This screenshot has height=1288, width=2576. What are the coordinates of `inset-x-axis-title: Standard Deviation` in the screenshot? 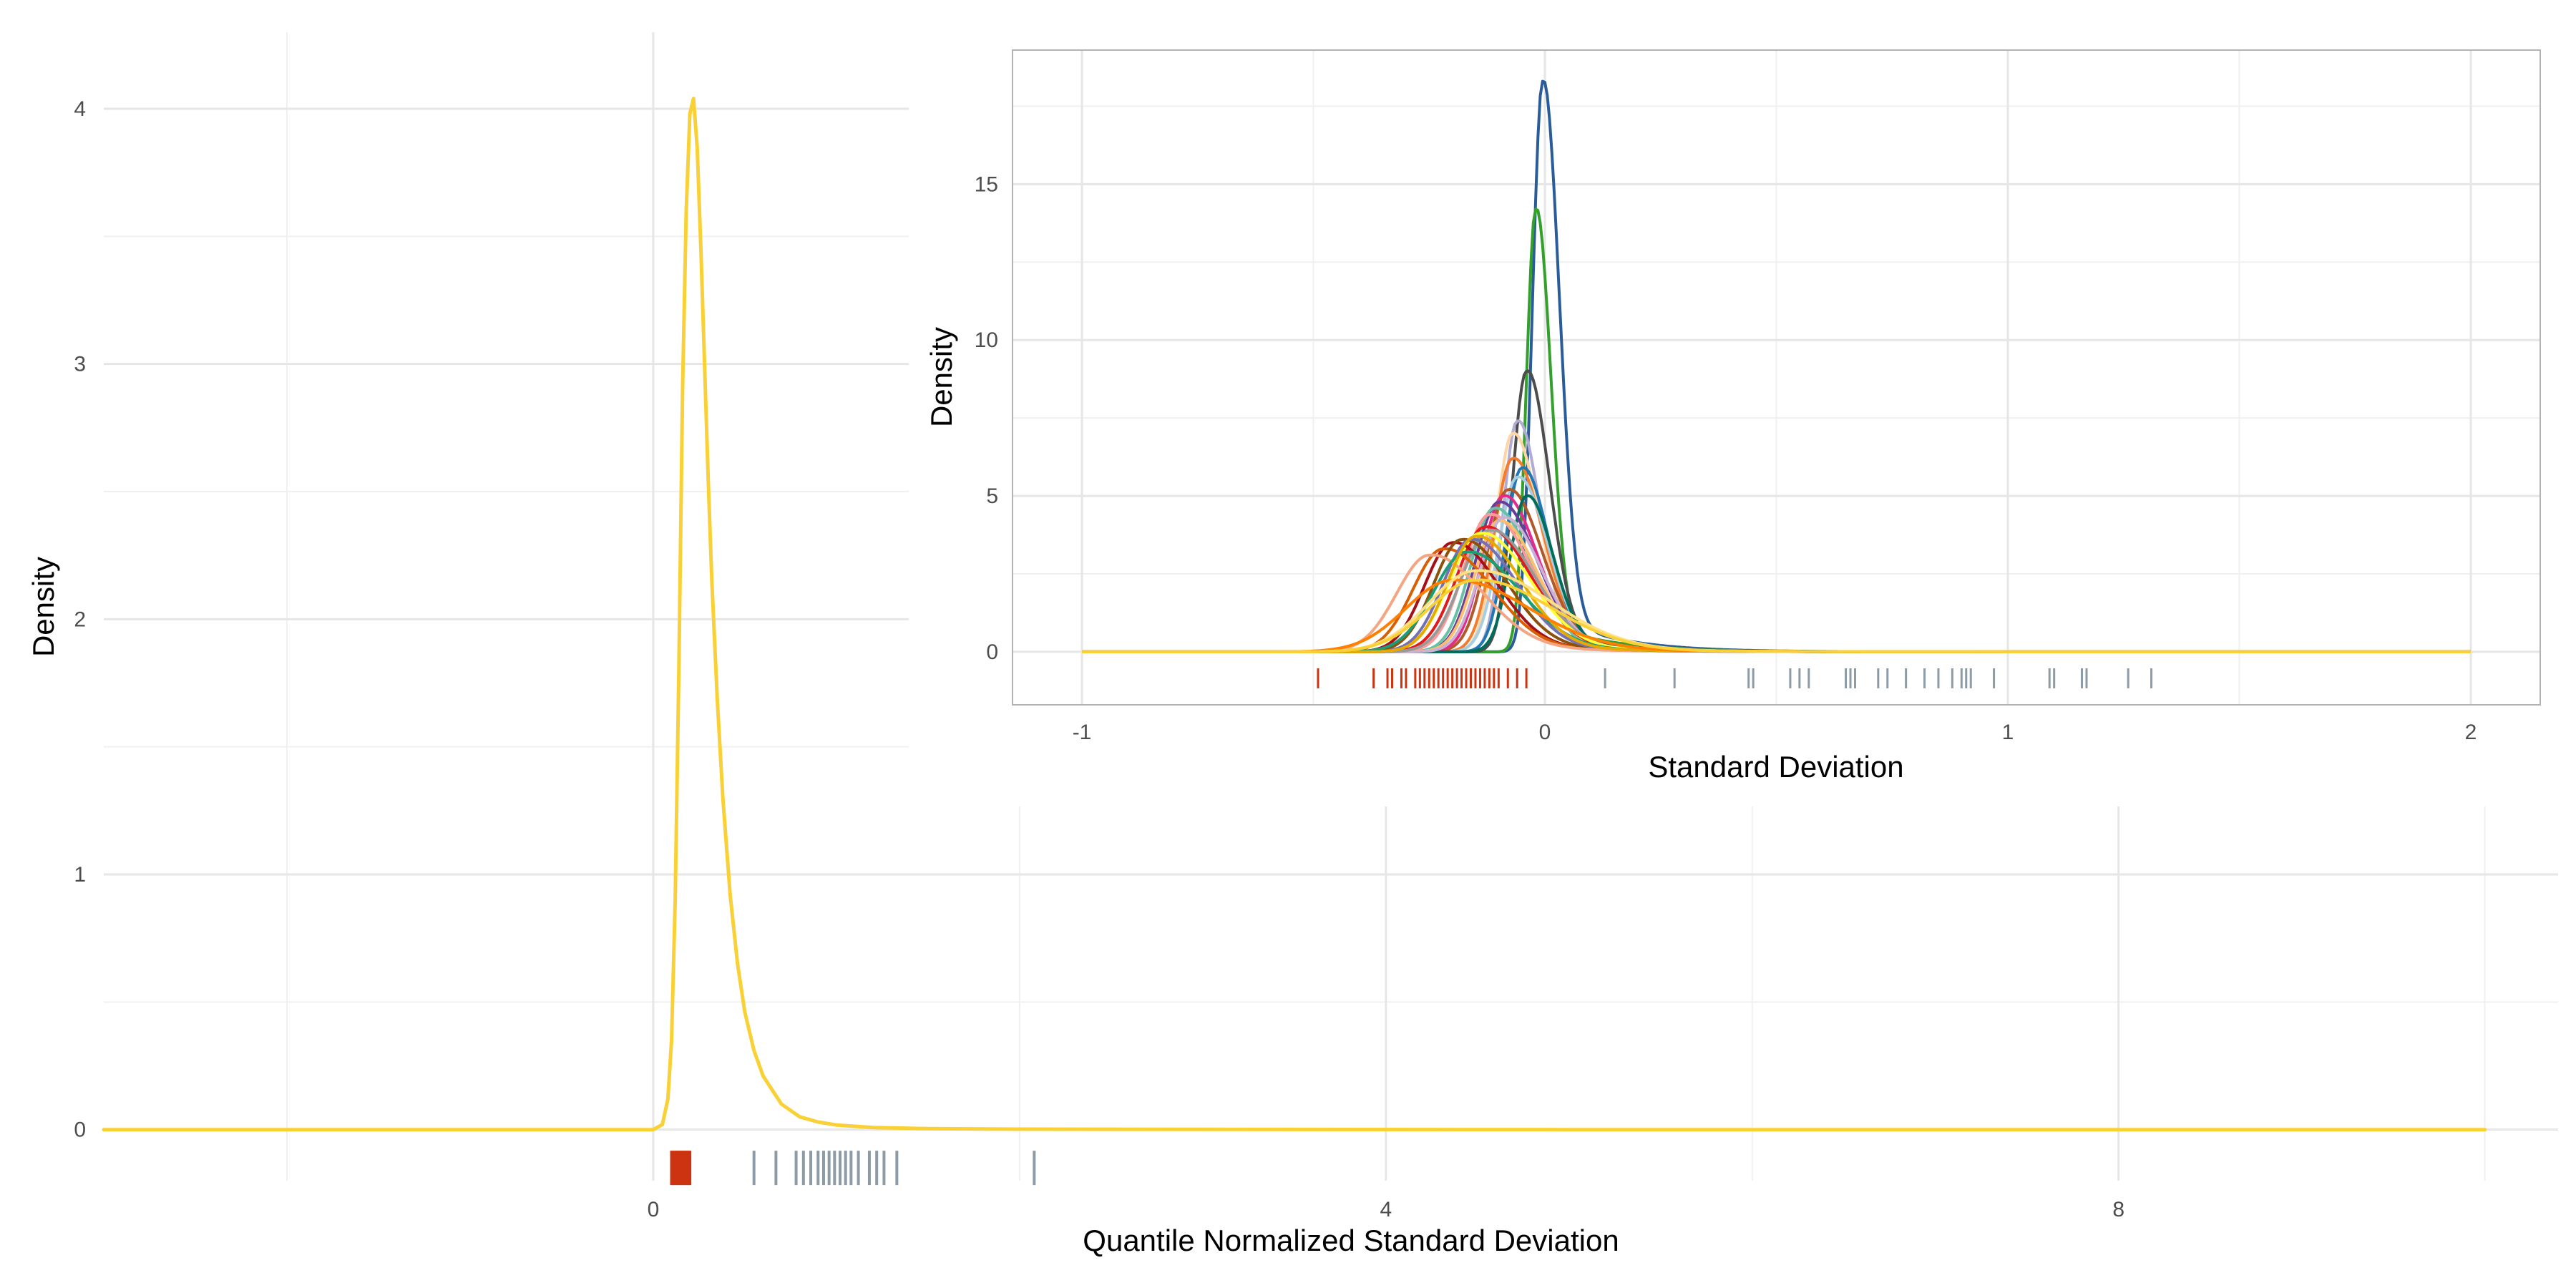 It's located at (1775, 767).